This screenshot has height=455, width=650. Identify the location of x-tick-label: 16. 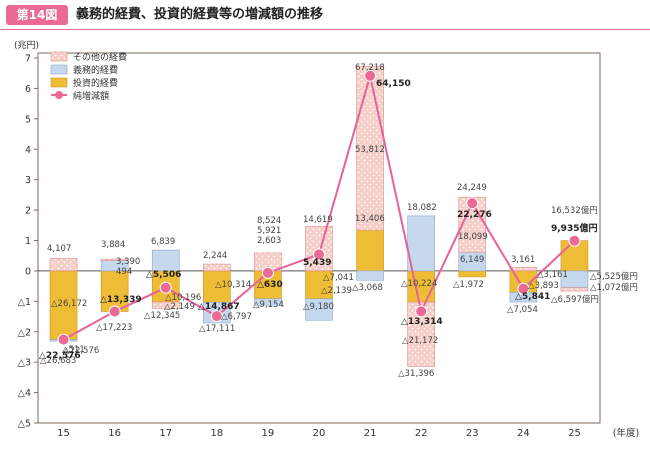
(114, 433).